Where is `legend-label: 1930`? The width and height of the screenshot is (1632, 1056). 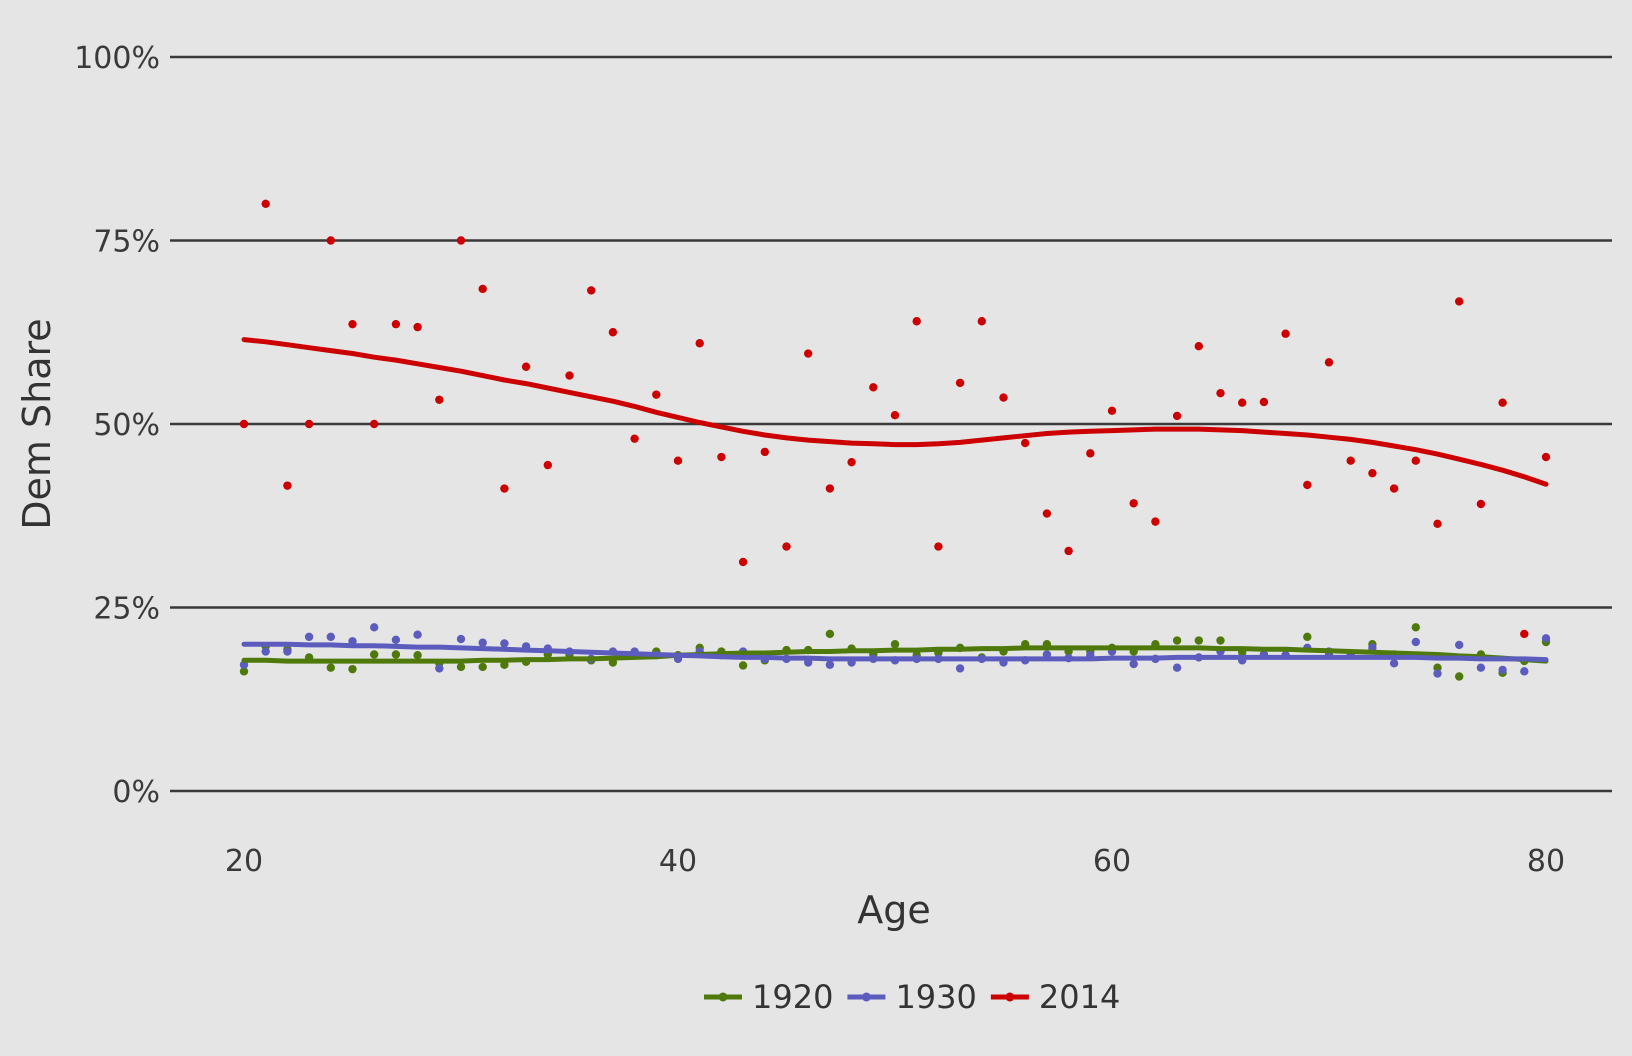
legend-label: 1930 is located at coordinates (935, 997).